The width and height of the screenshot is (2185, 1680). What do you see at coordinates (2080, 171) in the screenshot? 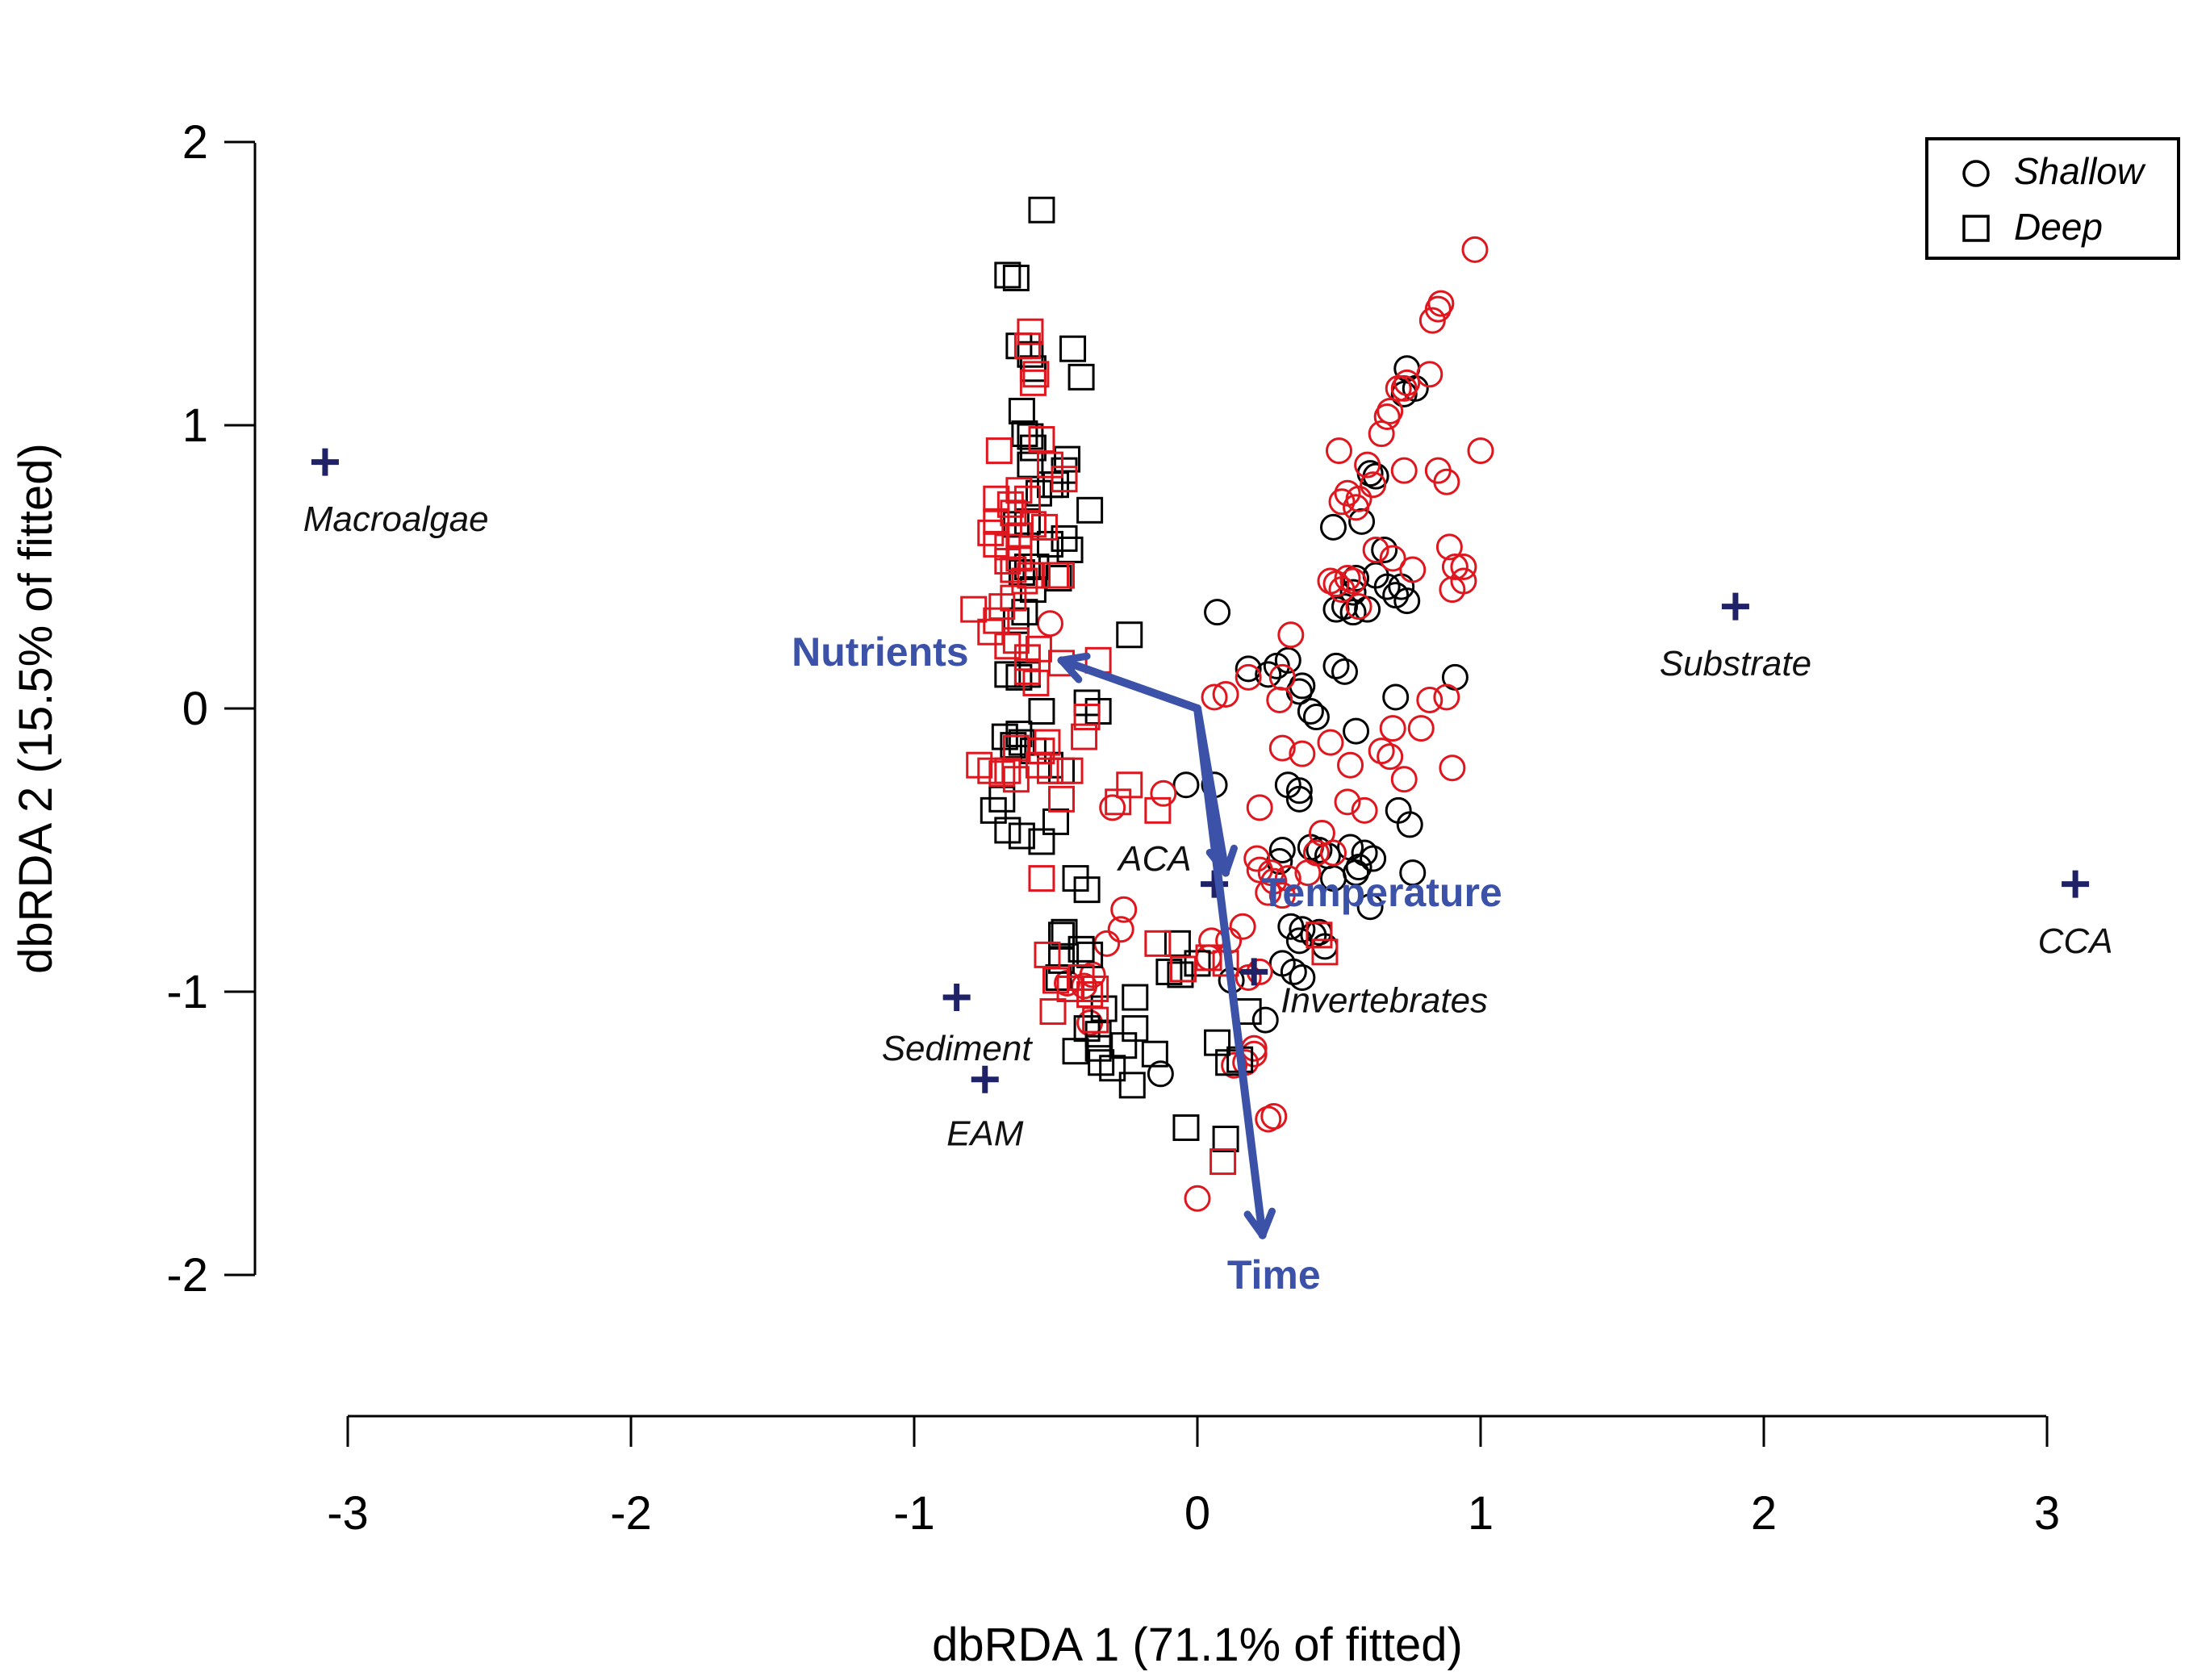
I see `legend-shallow-label: Shallow` at bounding box center [2080, 171].